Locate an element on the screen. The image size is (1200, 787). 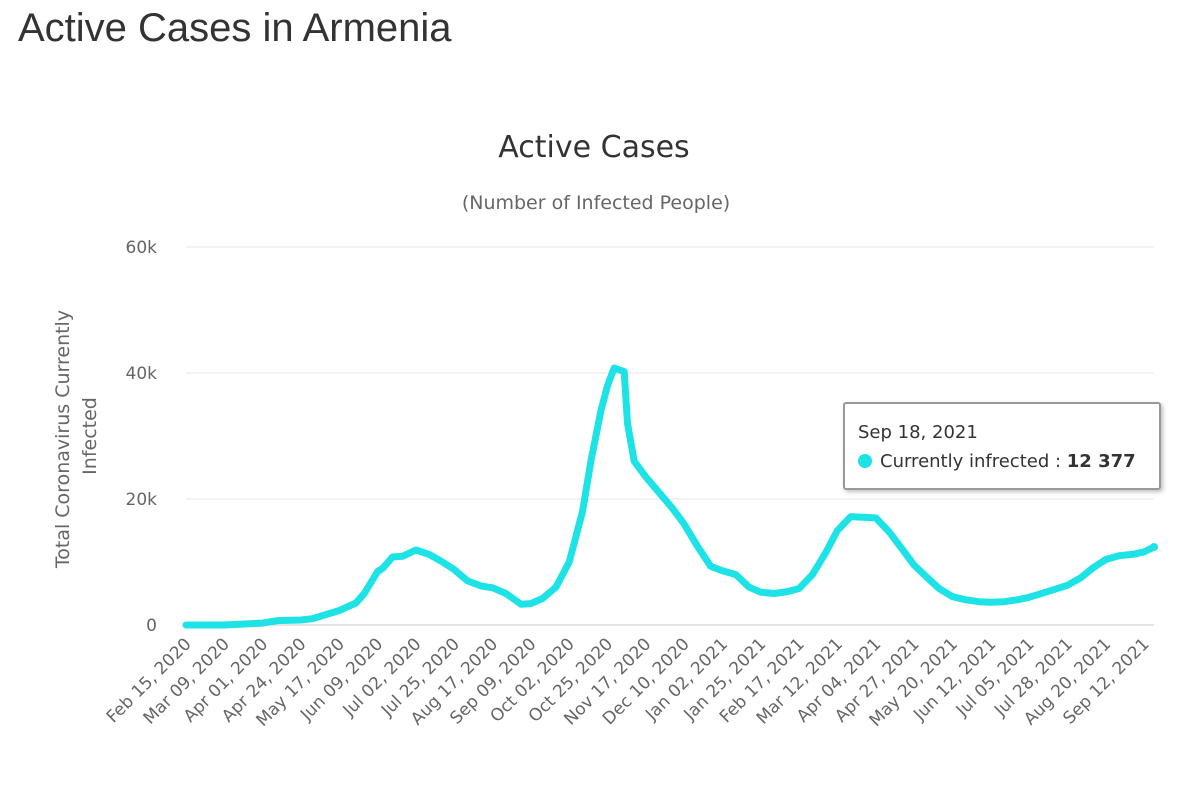
y-tick-label: 60k is located at coordinates (142, 248).